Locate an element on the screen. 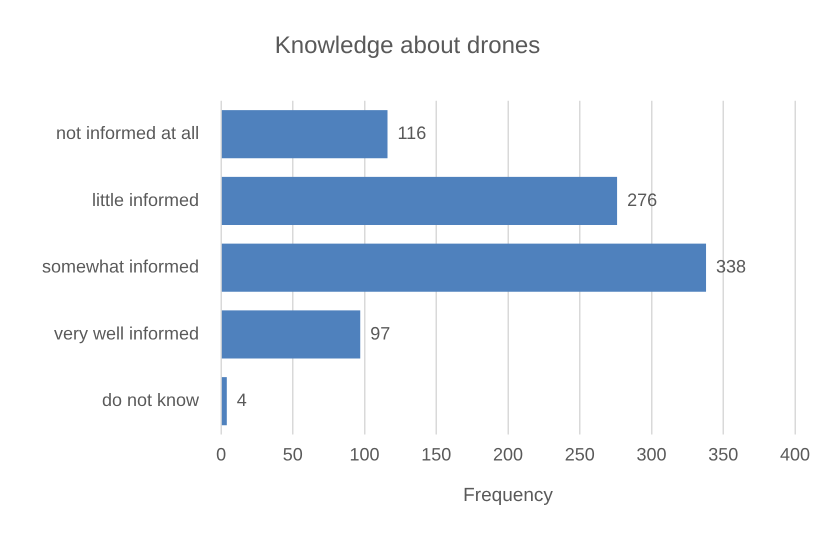  data-label: 116 is located at coordinates (412, 133).